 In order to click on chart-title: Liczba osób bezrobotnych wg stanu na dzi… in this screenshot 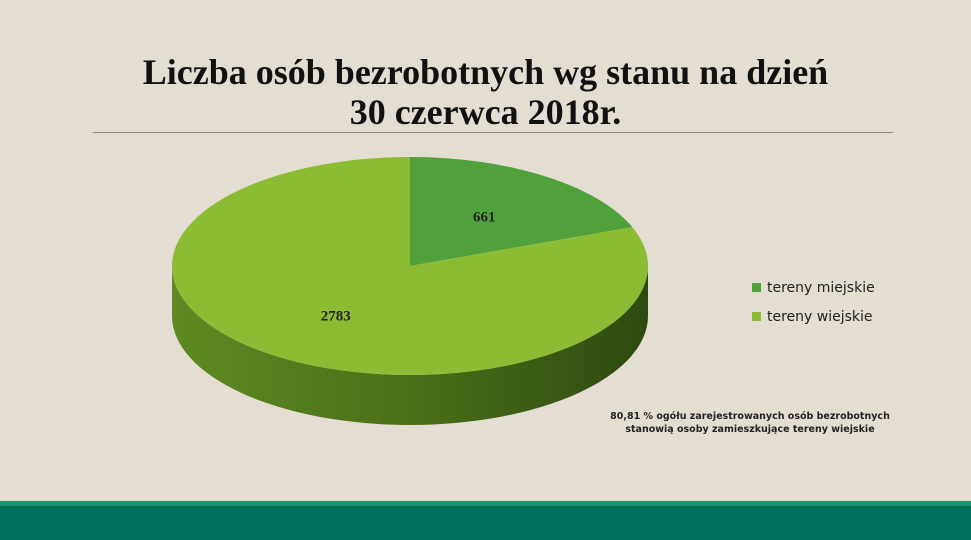, I will do `click(485, 92)`.